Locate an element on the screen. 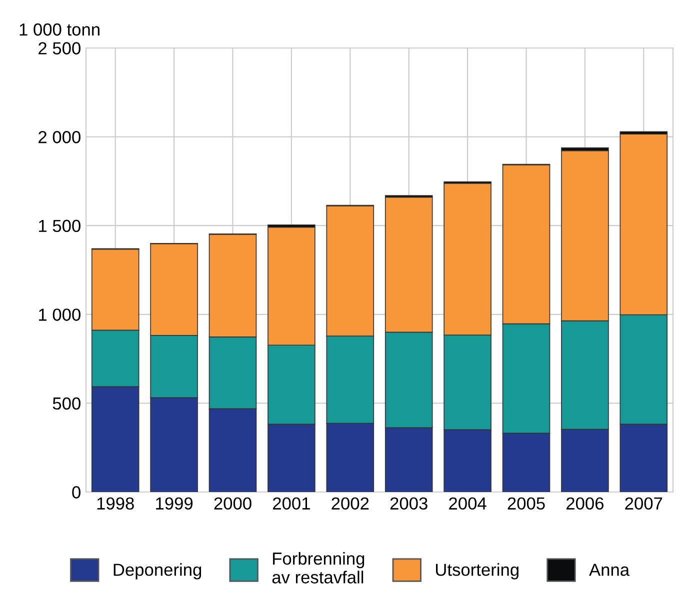  legend-label: Forbrenning av restavfall is located at coordinates (318, 568).